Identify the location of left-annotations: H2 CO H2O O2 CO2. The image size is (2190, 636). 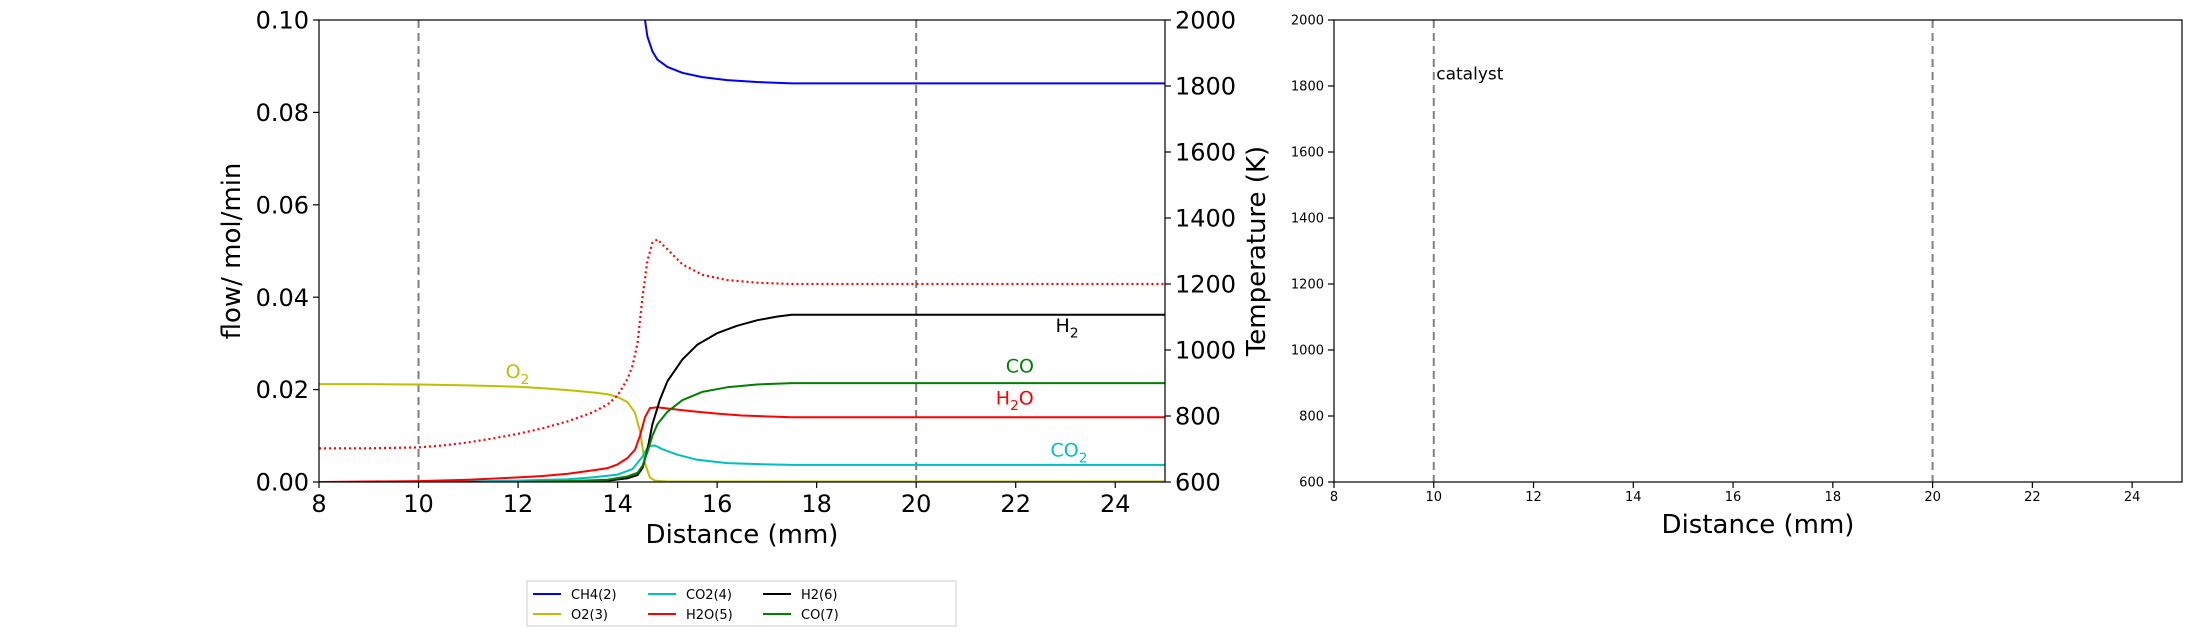
(797, 390).